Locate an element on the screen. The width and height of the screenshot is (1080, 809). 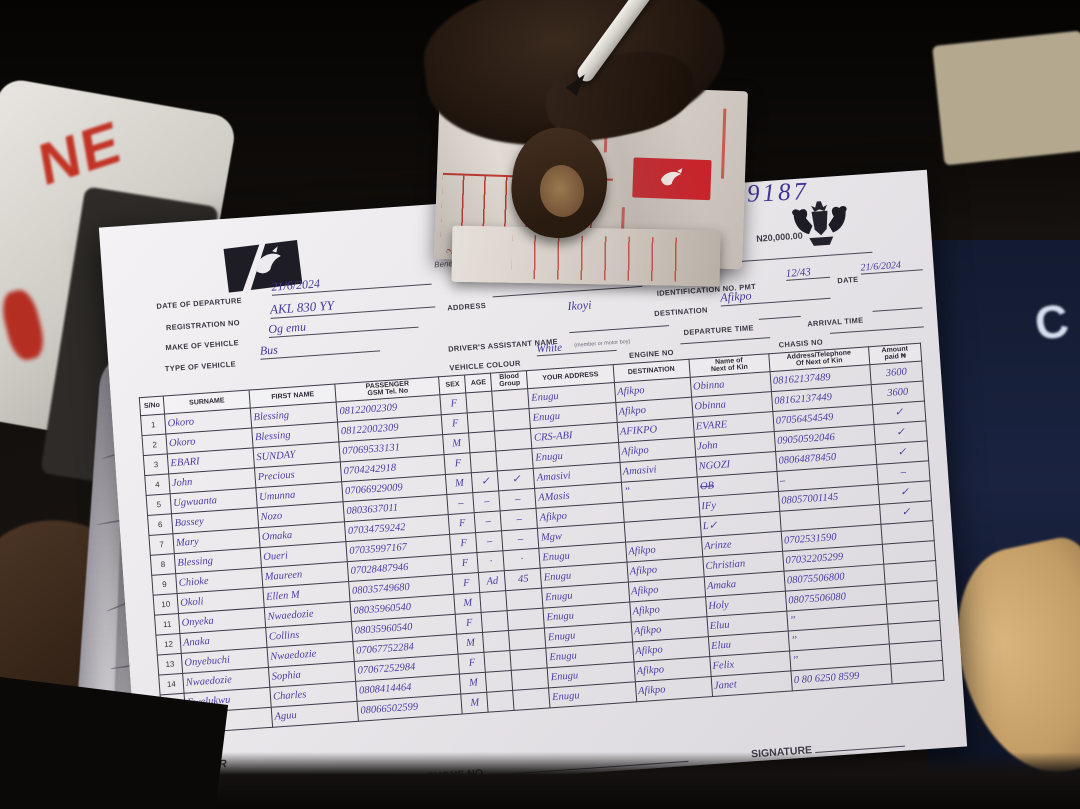
type-of-vehicle-value: Bus is located at coordinates (320, 347).